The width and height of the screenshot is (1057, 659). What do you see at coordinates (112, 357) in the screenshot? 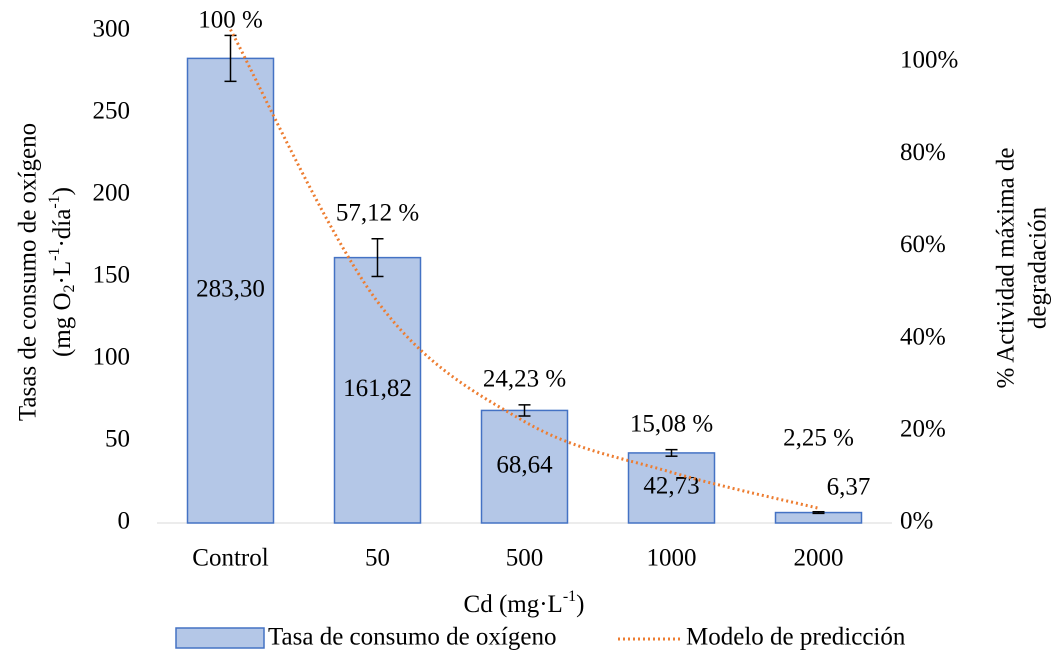
I see `y-tick-label: 100` at bounding box center [112, 357].